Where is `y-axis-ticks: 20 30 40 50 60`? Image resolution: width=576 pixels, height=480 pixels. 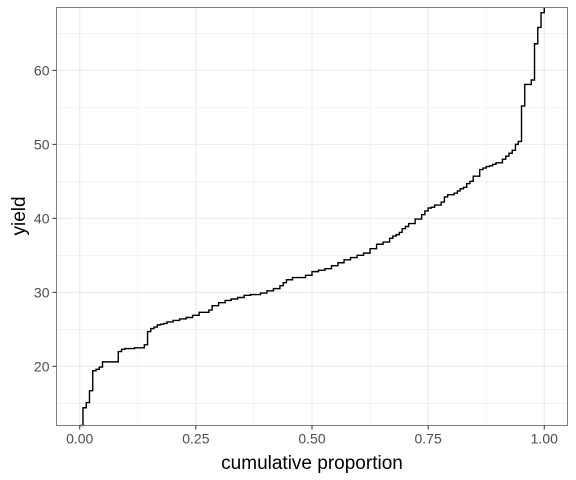
y-axis-ticks: 20 30 40 50 60 is located at coordinates (45, 218).